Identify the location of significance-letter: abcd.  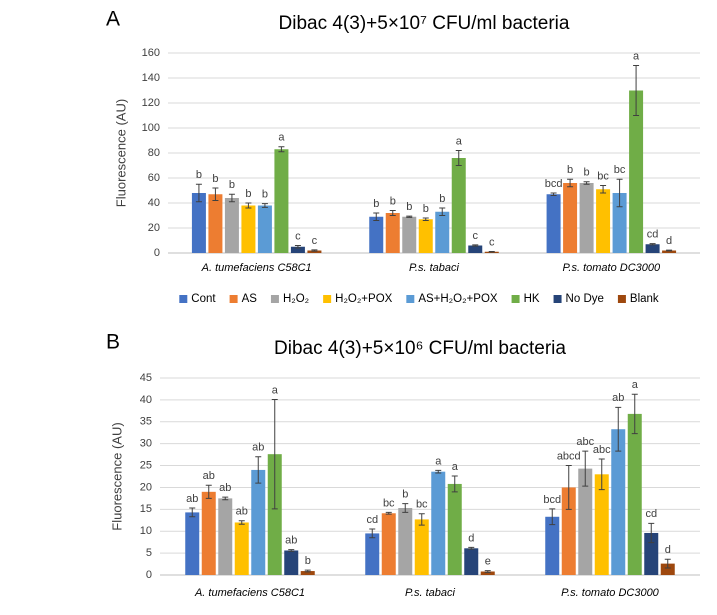
(569, 456).